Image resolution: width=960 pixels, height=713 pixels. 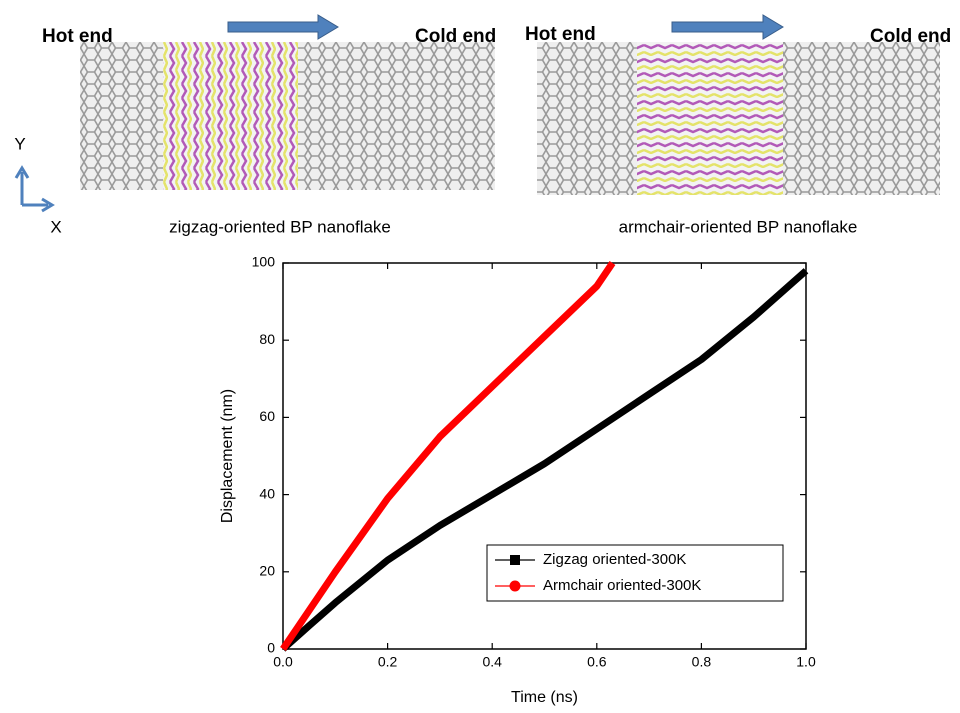 I want to click on armchair-region, so click(x=710, y=118).